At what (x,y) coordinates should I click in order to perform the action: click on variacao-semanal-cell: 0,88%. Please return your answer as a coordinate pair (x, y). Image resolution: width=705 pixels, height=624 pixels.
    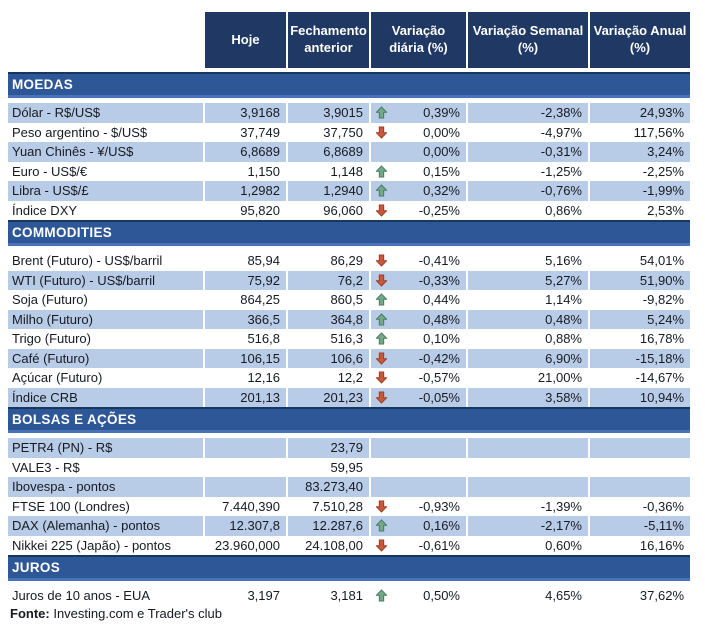
    Looking at the image, I should click on (563, 339).